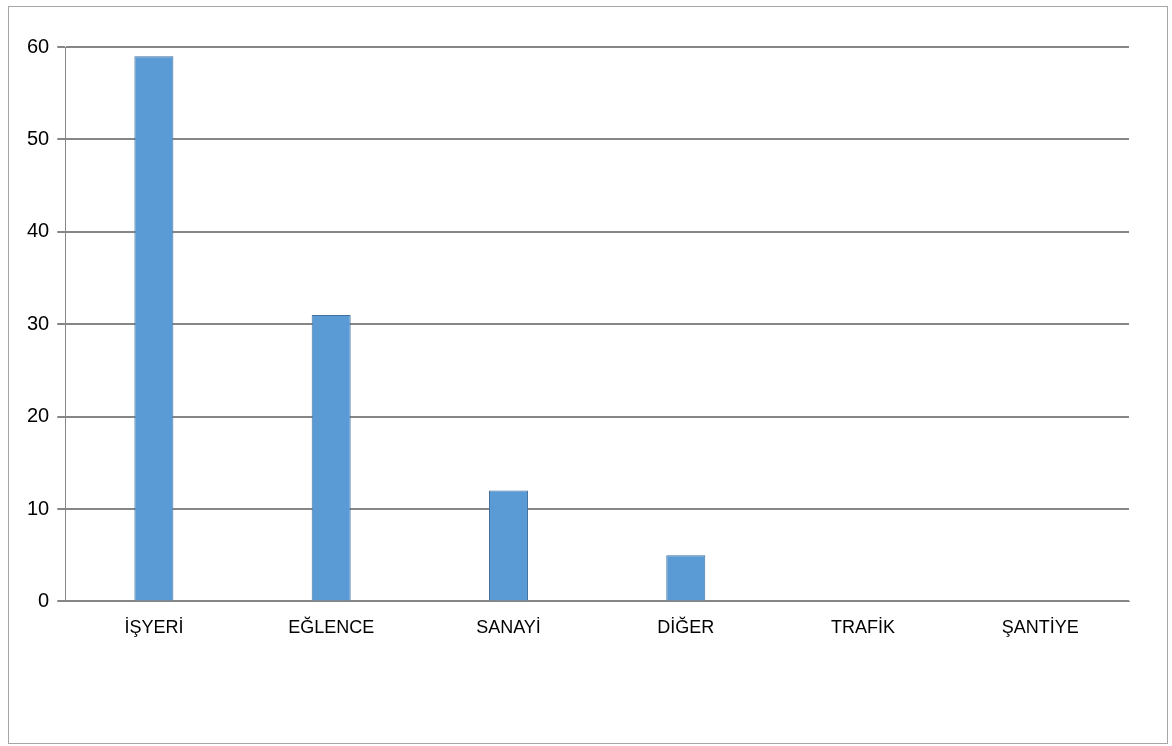 The width and height of the screenshot is (1172, 746). Describe the element at coordinates (38, 45) in the screenshot. I see `y-tick-label: 60` at that location.